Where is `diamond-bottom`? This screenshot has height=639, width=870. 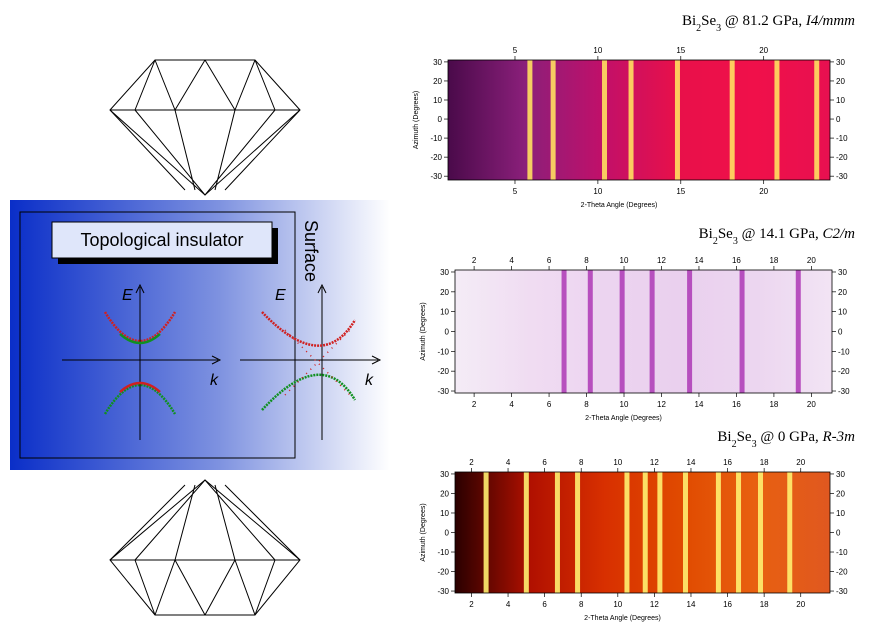
diamond-bottom is located at coordinates (205, 547).